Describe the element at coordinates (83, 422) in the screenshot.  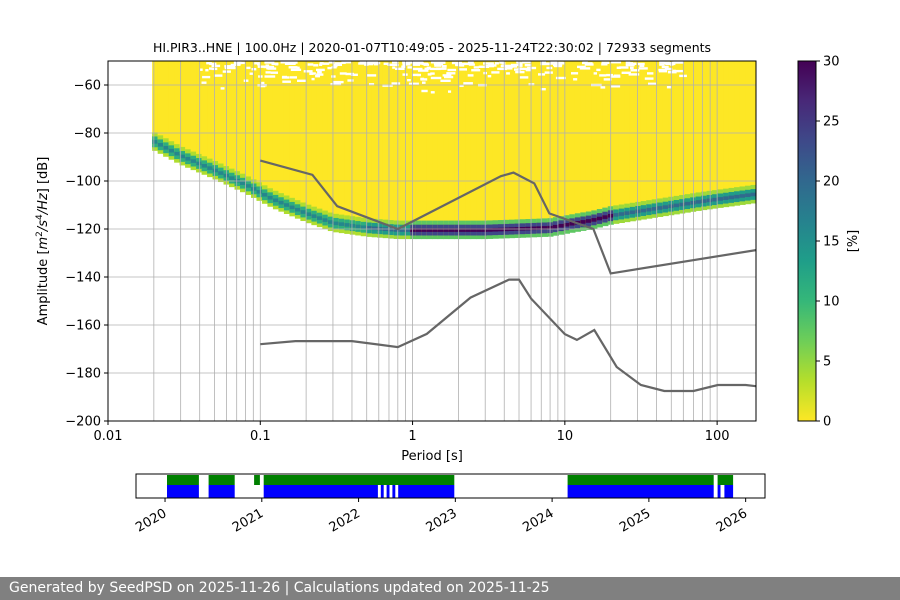
I see `y-tick-label: −200` at that location.